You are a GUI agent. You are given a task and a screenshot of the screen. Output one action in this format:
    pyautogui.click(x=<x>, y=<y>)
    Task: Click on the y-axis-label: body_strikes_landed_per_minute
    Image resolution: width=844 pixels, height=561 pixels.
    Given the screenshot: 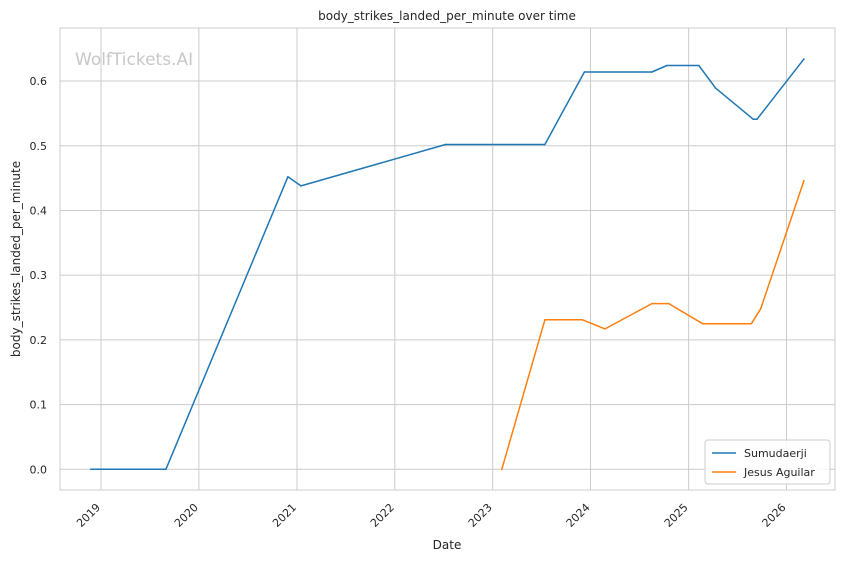 What is the action you would take?
    pyautogui.click(x=16, y=259)
    